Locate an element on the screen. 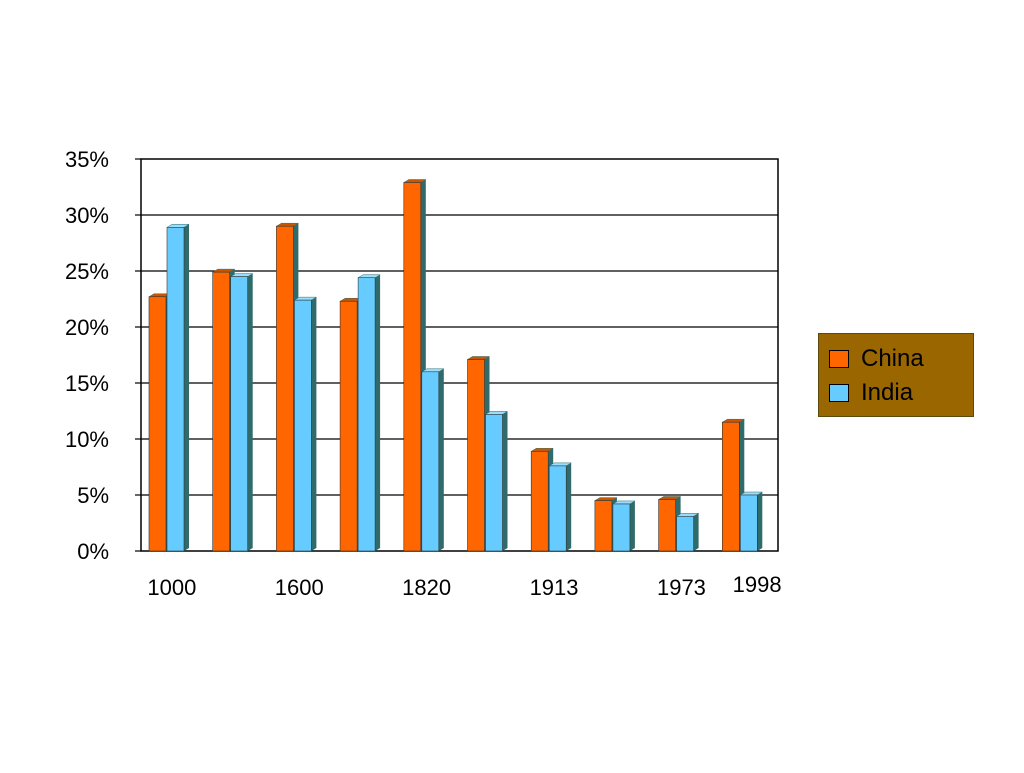 The width and height of the screenshot is (1024, 773). legend: China India is located at coordinates (896, 375).